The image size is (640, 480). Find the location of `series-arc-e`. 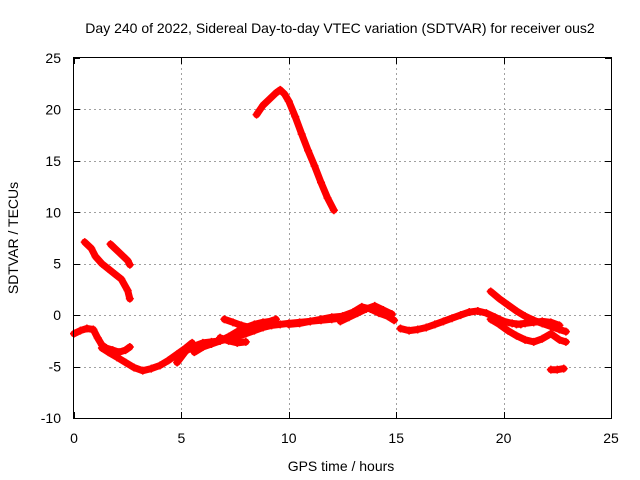

series-arc-e is located at coordinates (233, 340).